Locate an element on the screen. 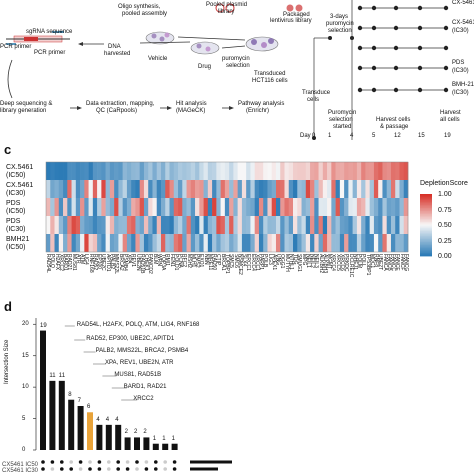 The width and height of the screenshot is (474, 474). day-label: Day is located at coordinates (305, 136).